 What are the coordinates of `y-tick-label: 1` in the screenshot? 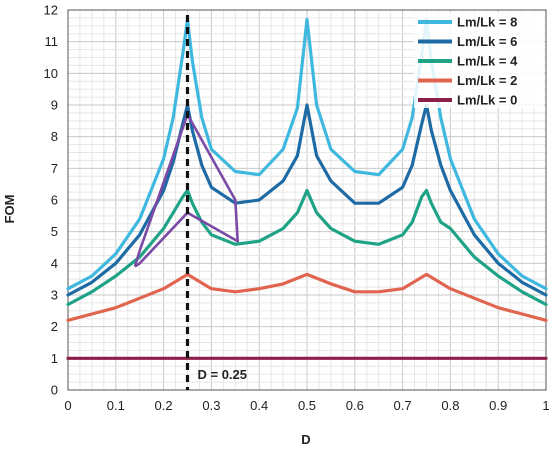 It's located at (54, 358).